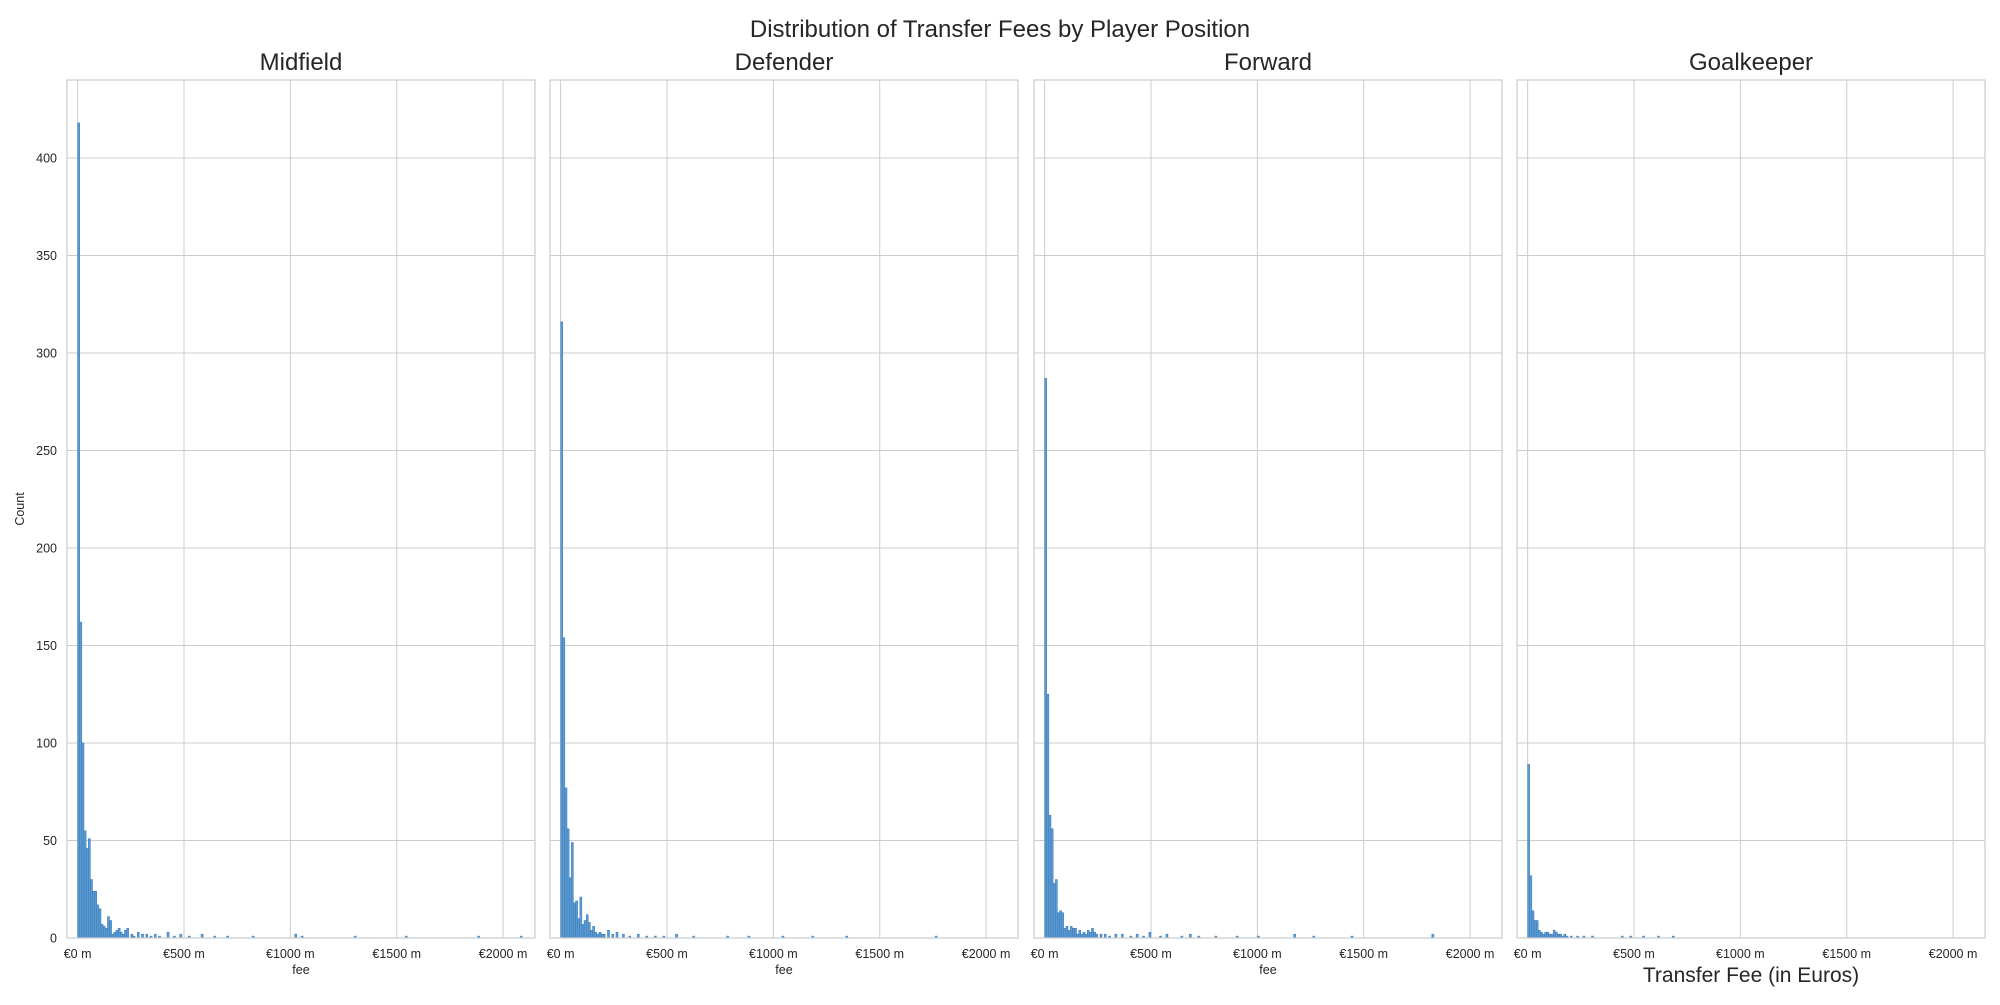 Image resolution: width=2000 pixels, height=1005 pixels. Describe the element at coordinates (46, 451) in the screenshot. I see `y-tick-label: 250` at that location.